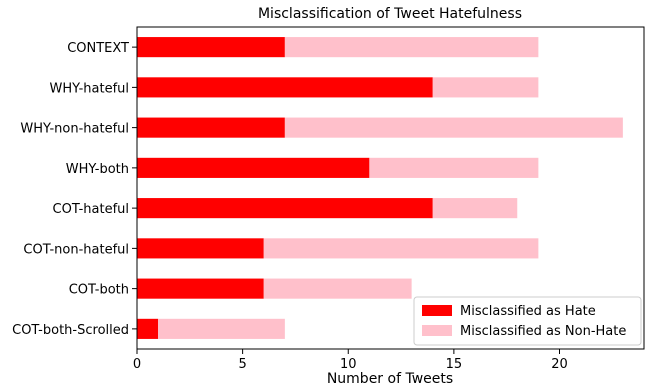  I want to click on y-tick-label: COT-non-hateful, so click(76, 249).